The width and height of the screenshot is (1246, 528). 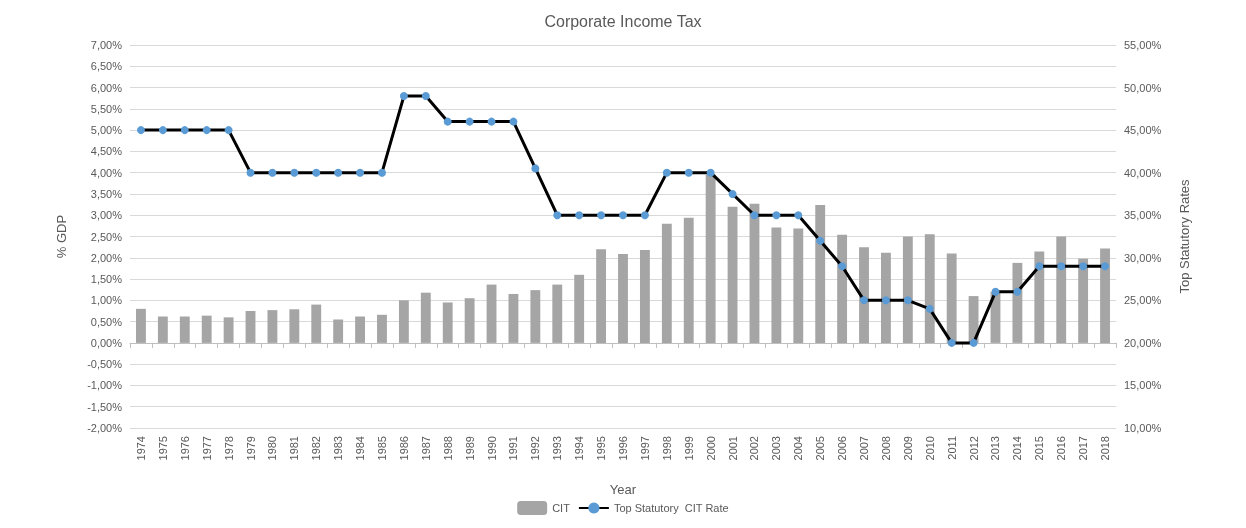 I want to click on x-tick-label: 2004, so click(x=798, y=448).